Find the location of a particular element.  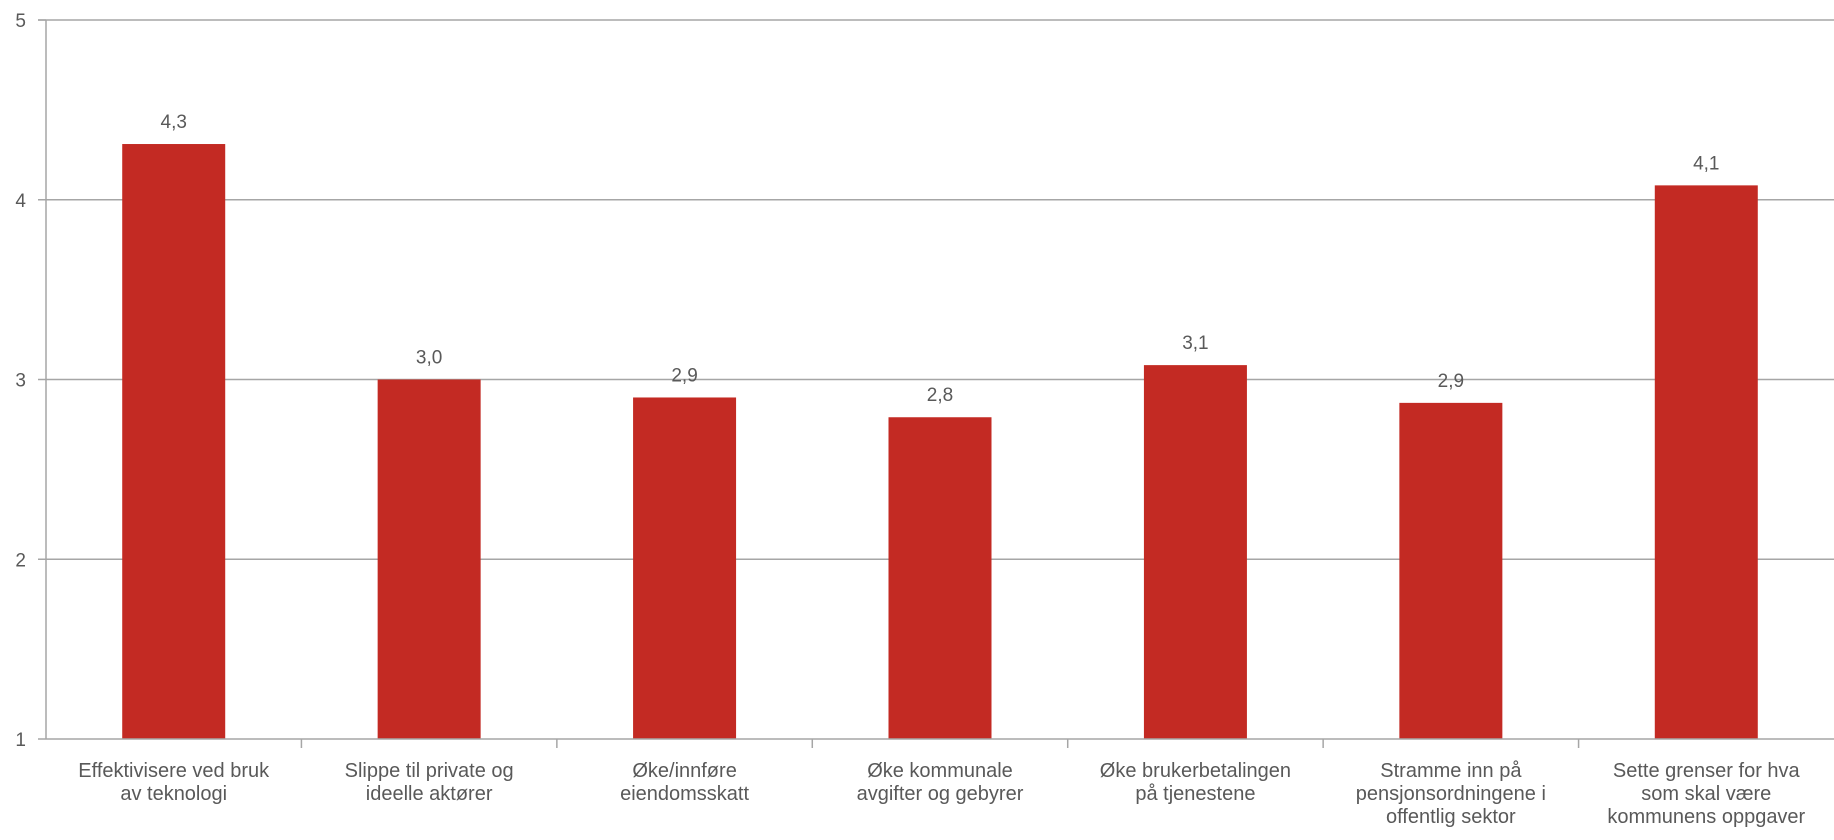

category-label: Øke kommunale avgifter og gebyrer is located at coordinates (940, 782).